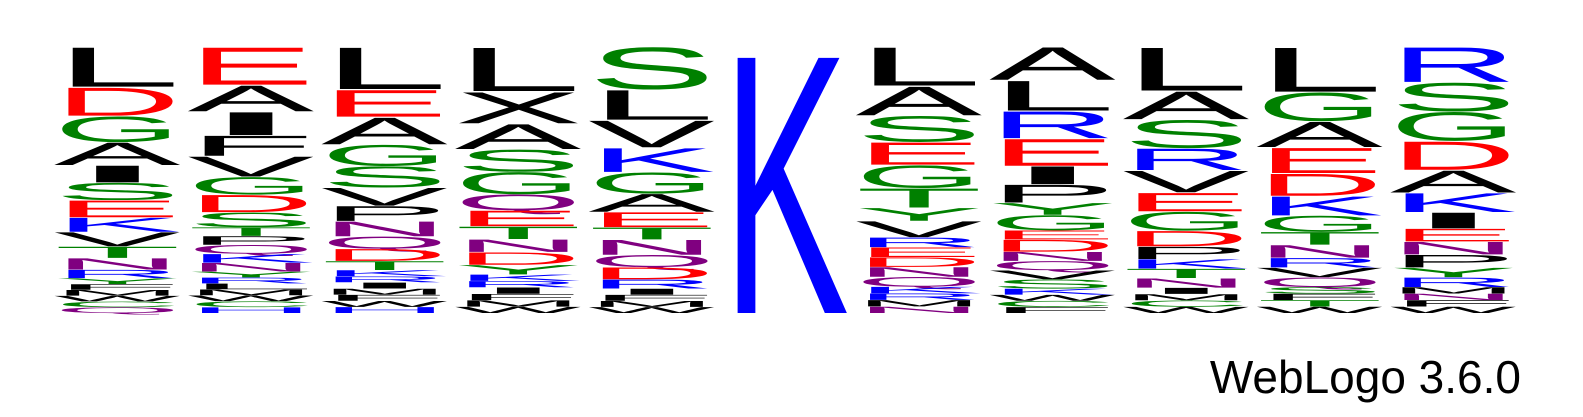 The height and width of the screenshot is (417, 1583). I want to click on logo-letter-H: H, so click(384, 310).